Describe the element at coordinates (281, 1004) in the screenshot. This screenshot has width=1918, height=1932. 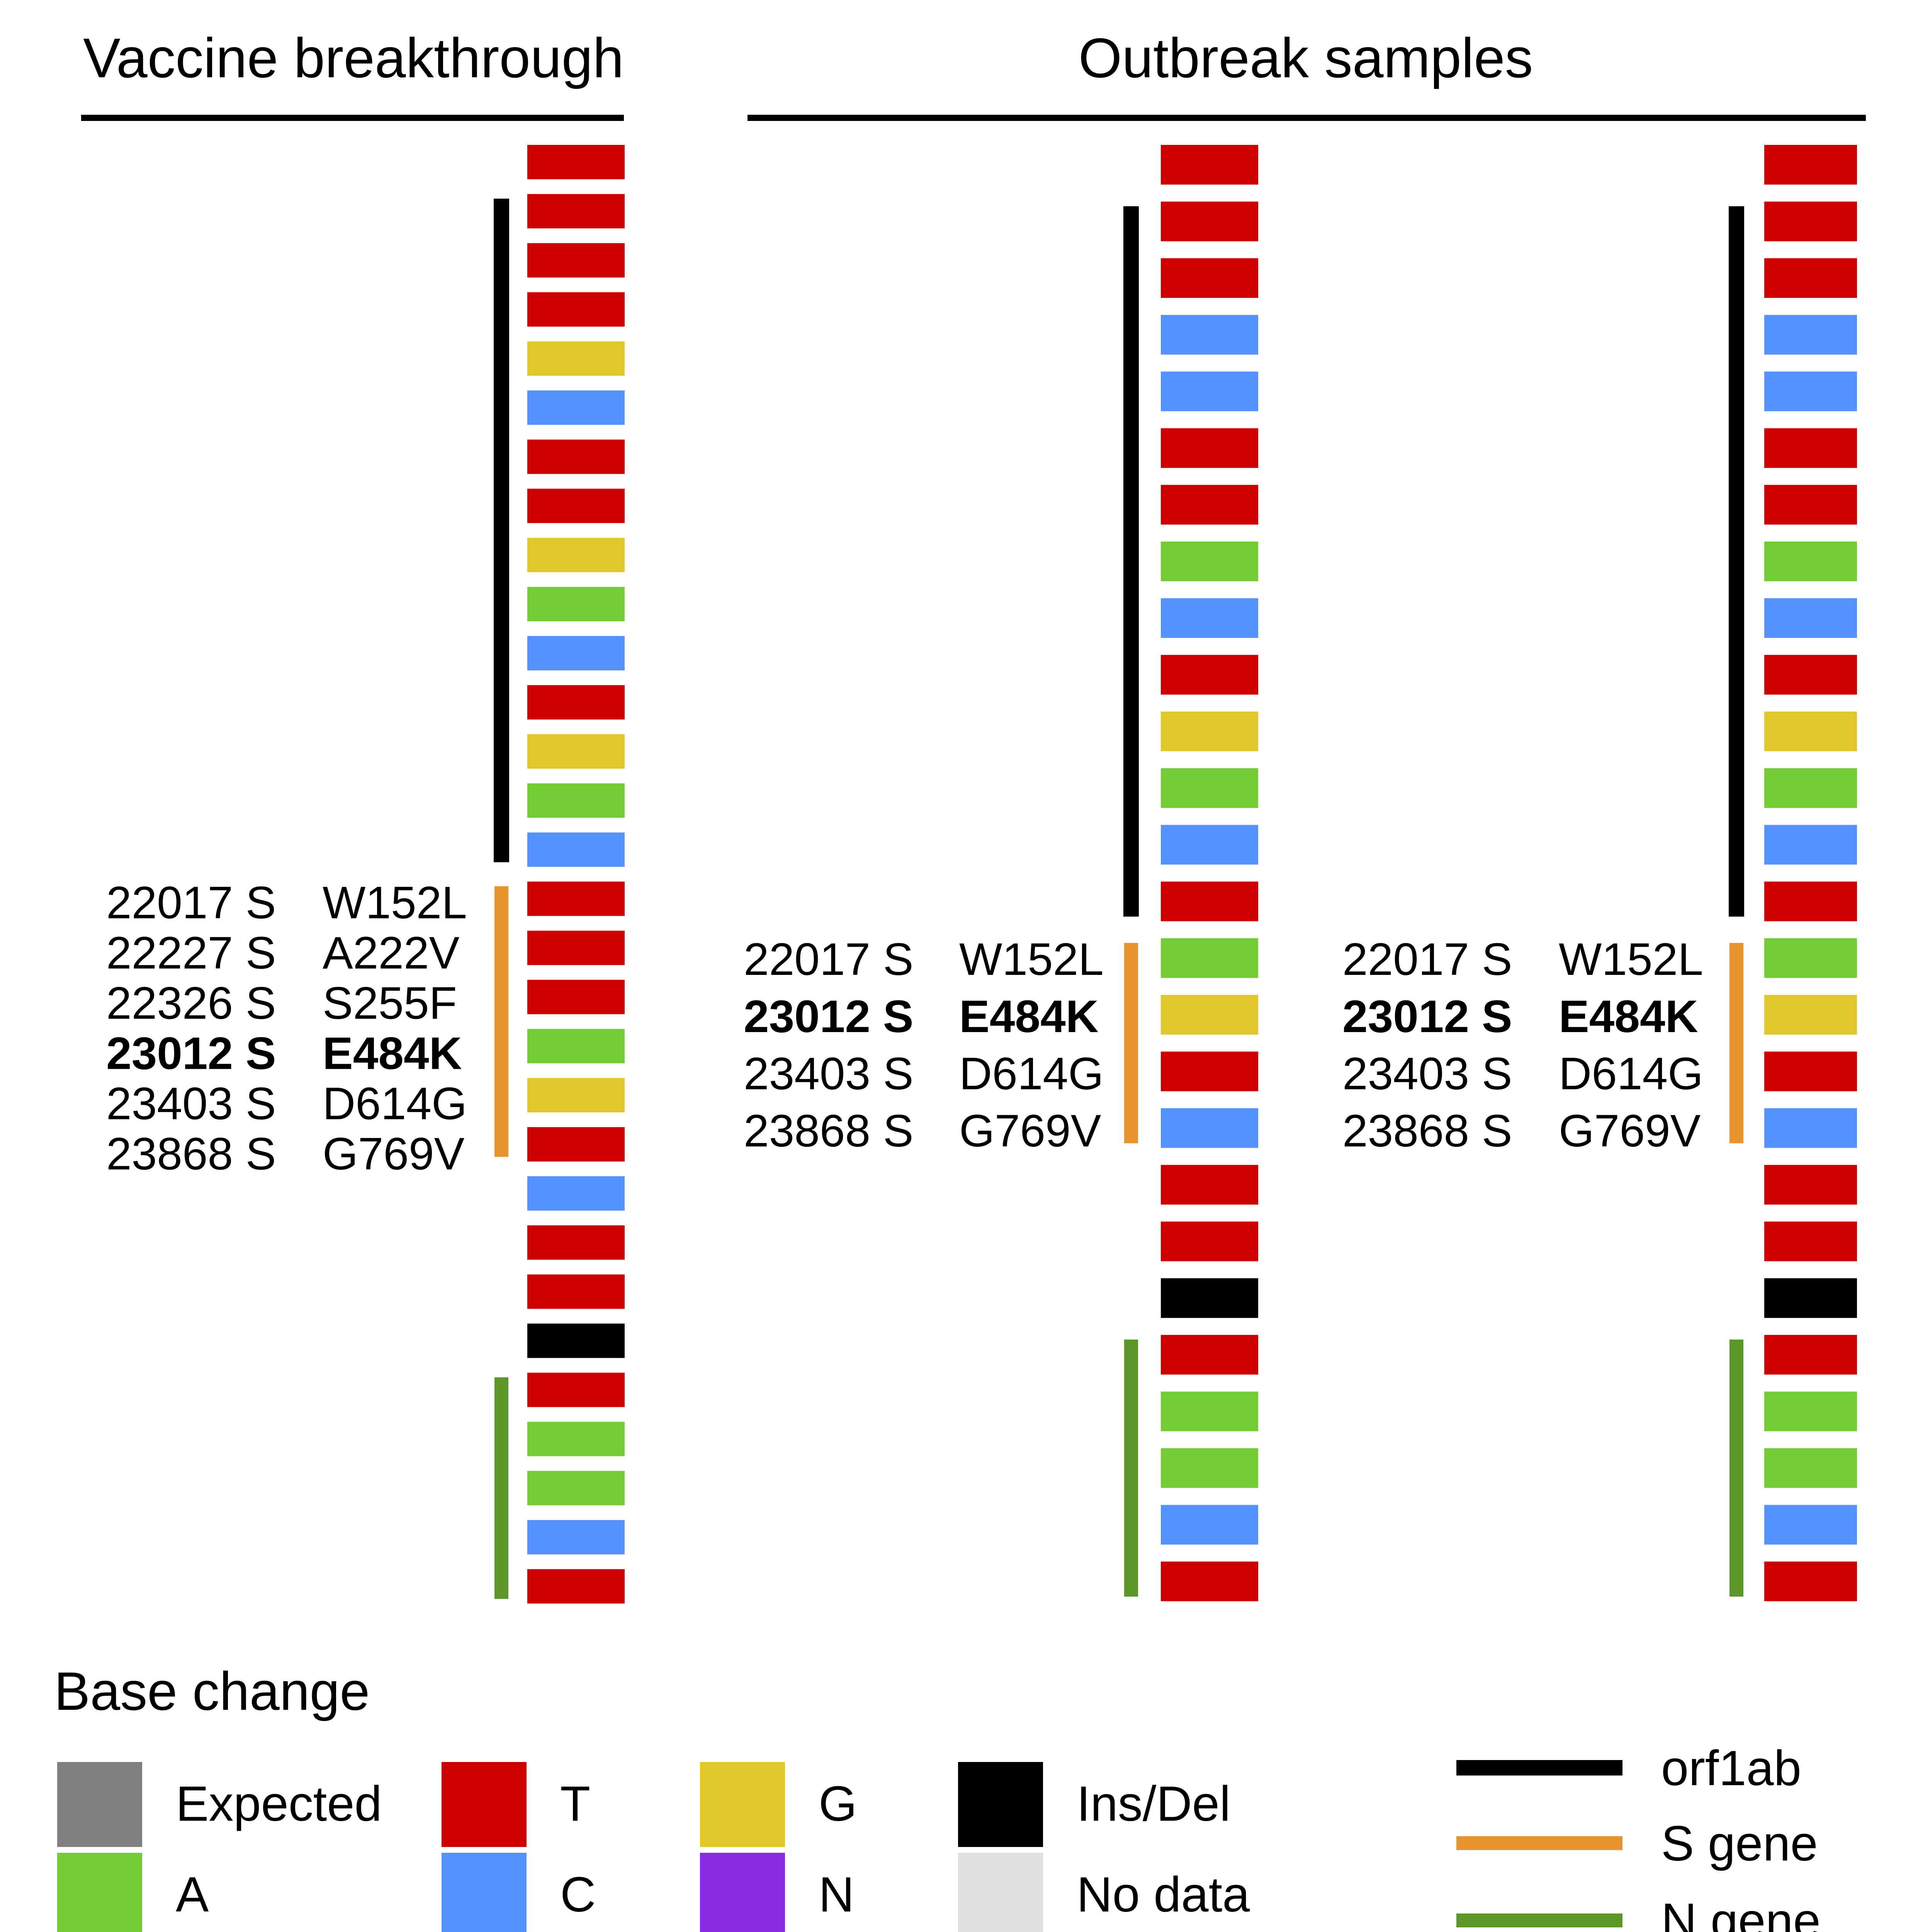
I see `mutation-label: 22326 S S255F` at that location.